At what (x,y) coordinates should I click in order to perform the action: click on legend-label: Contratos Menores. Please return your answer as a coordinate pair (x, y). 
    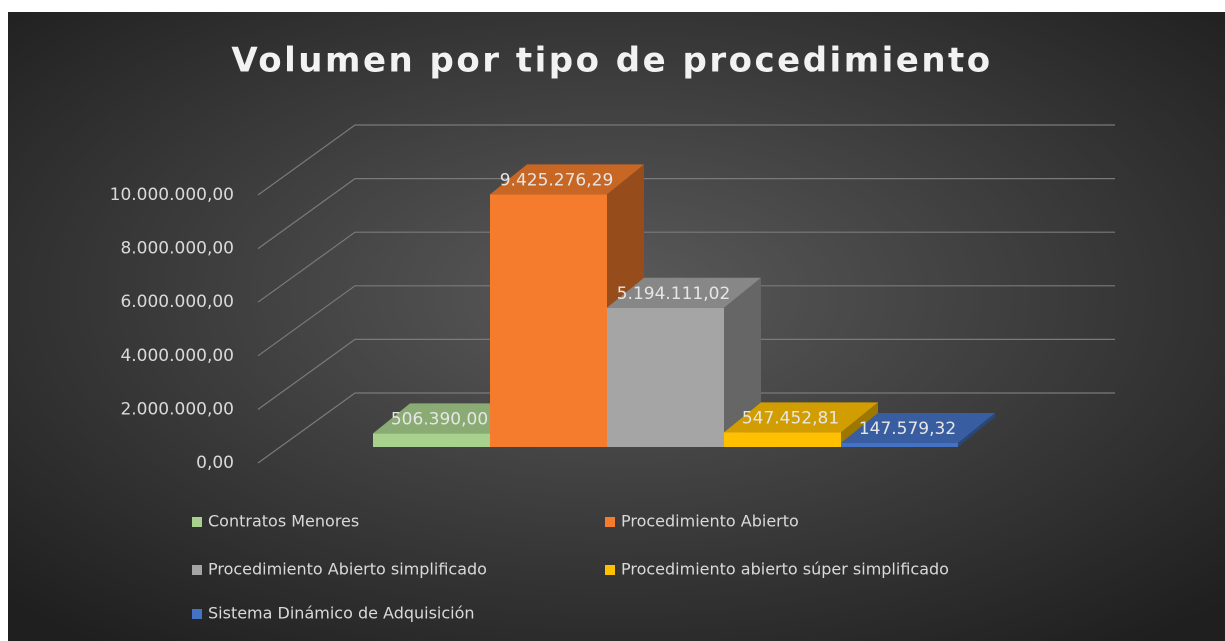
    Looking at the image, I should click on (283, 521).